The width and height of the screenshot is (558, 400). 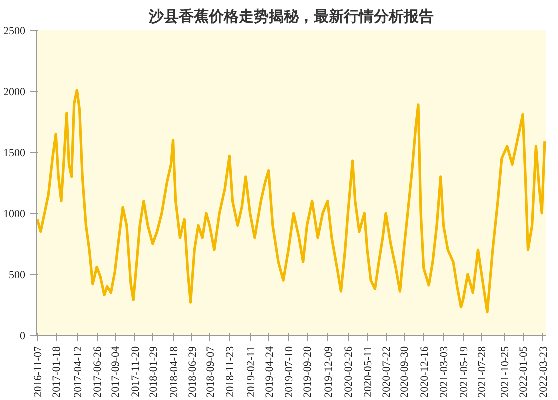 What do you see at coordinates (174, 372) in the screenshot?
I see `x-tick-label: 2018-04-18` at bounding box center [174, 372].